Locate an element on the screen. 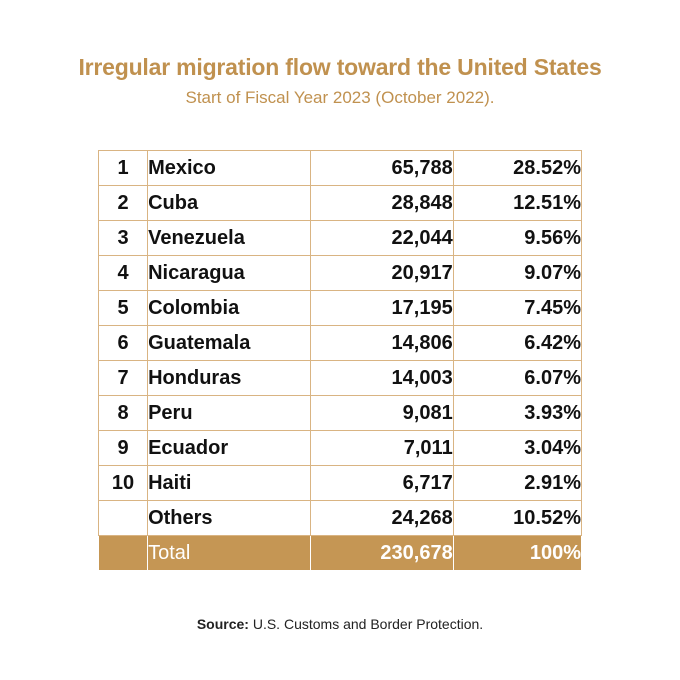 This screenshot has height=680, width=680. value-cell: 22,044 is located at coordinates (382, 238).